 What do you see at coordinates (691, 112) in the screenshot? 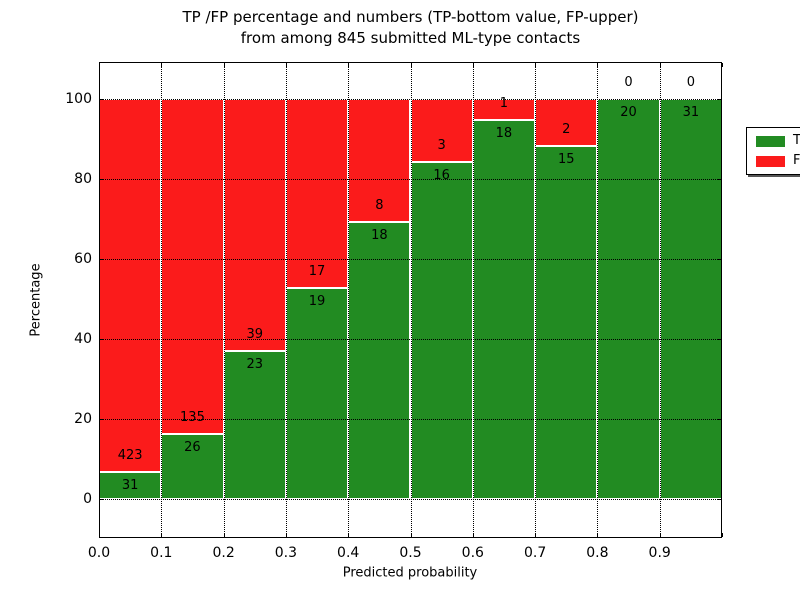
I see `tp-count-label: 31` at bounding box center [691, 112].